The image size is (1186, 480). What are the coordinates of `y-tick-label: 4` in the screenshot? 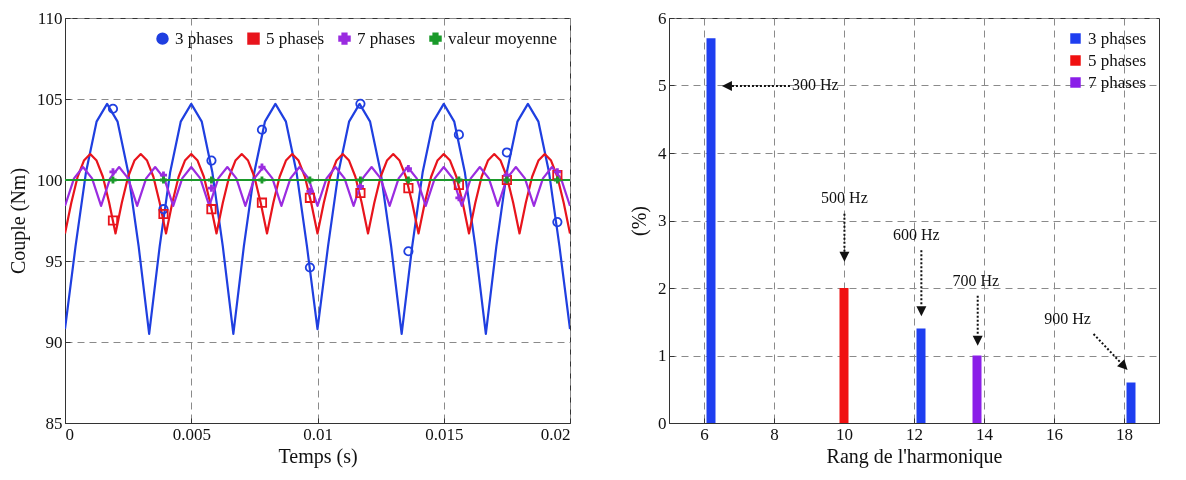 It's located at (662, 153).